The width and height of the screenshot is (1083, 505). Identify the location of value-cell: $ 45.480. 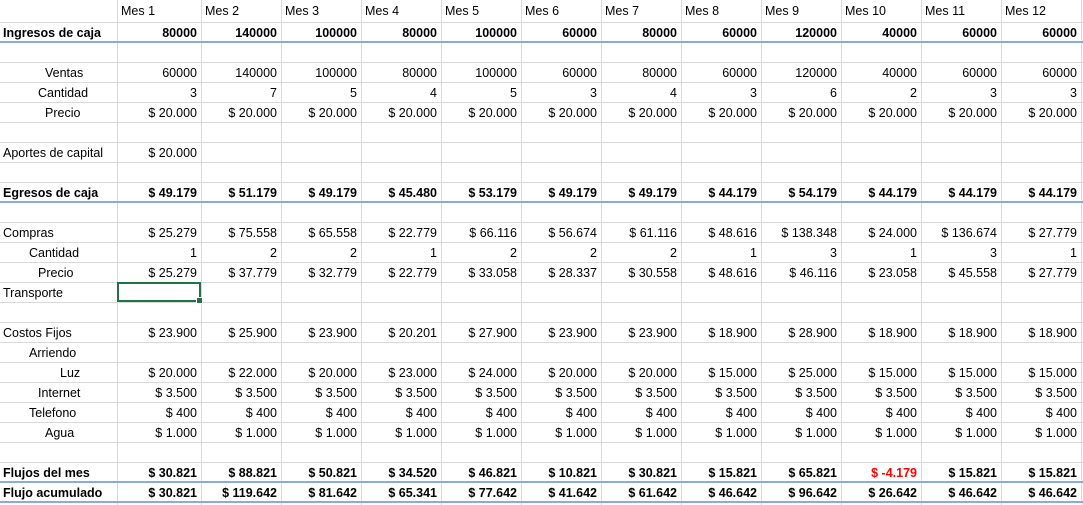
(412, 193).